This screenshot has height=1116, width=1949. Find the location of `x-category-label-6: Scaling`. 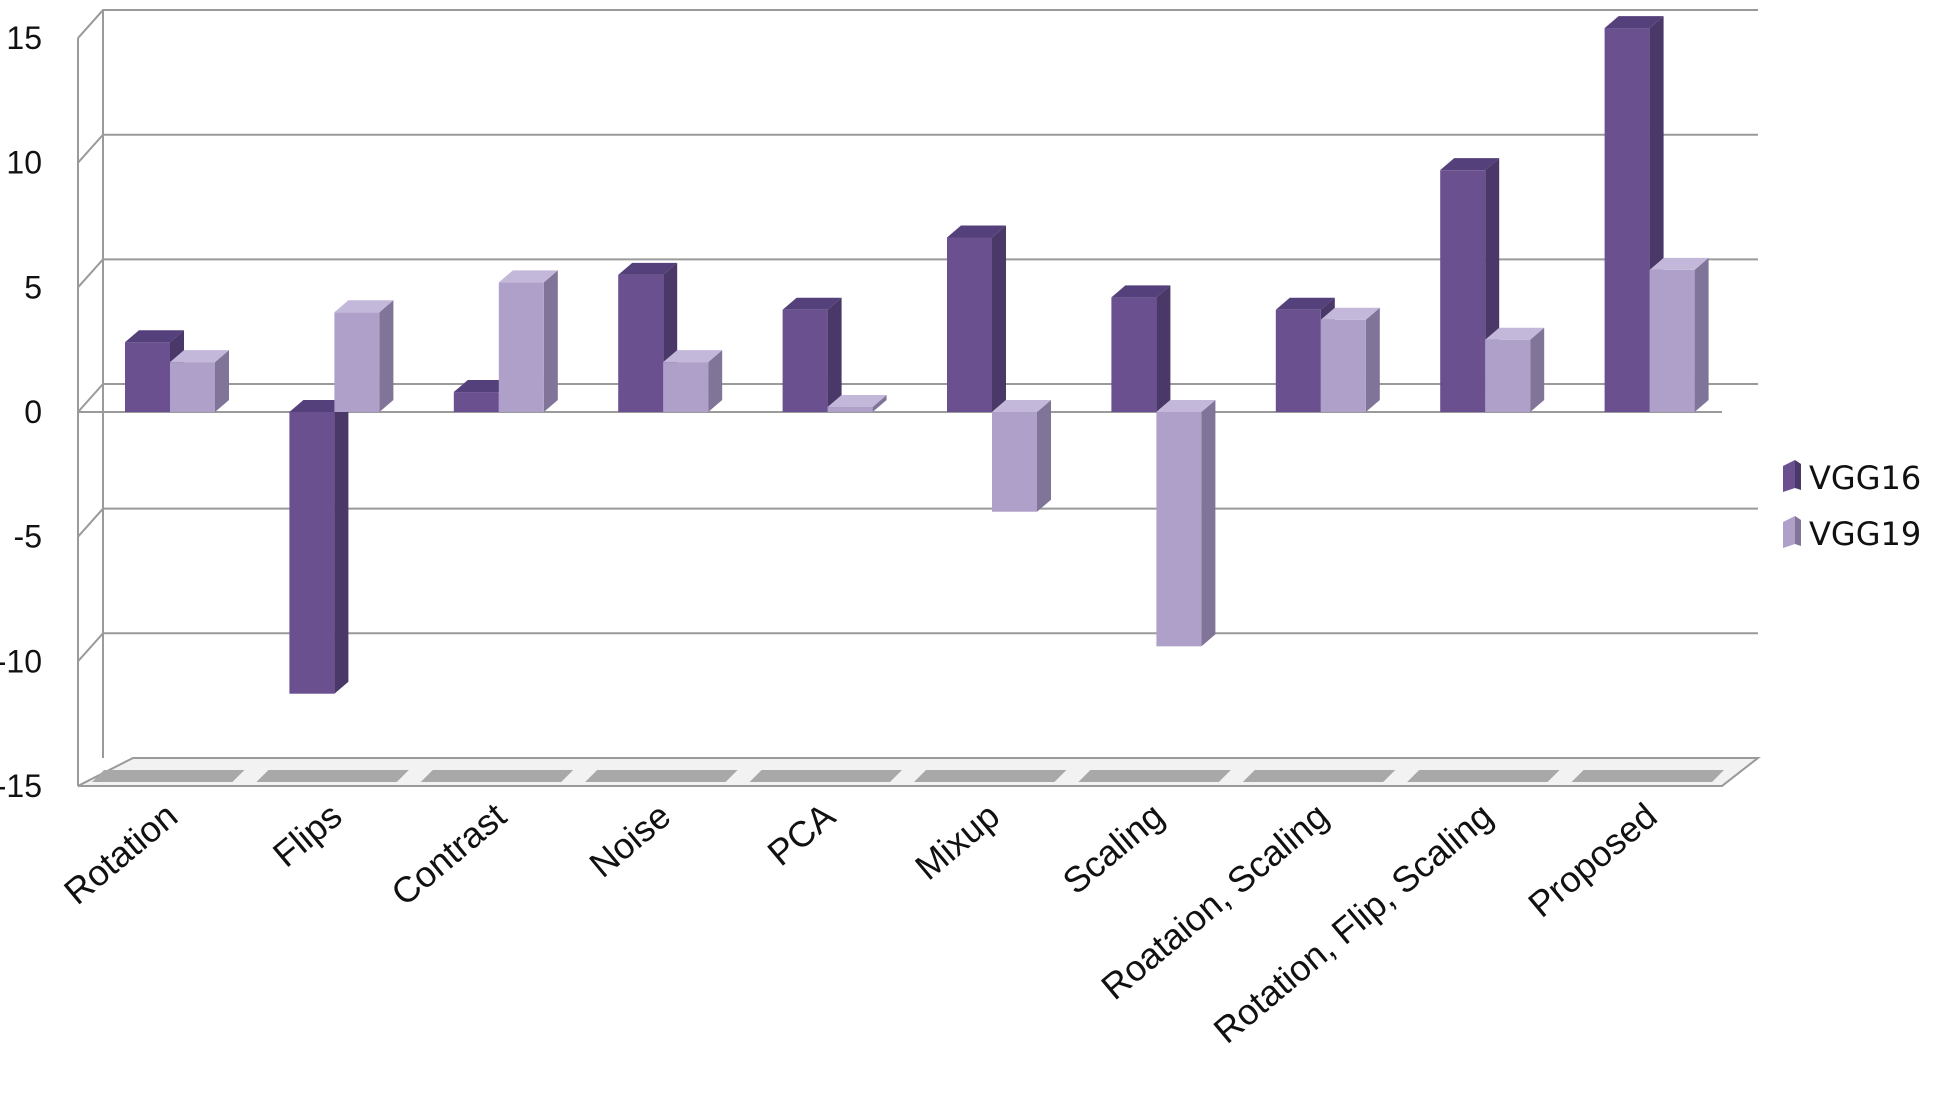

x-category-label-6: Scaling is located at coordinates (1113, 848).